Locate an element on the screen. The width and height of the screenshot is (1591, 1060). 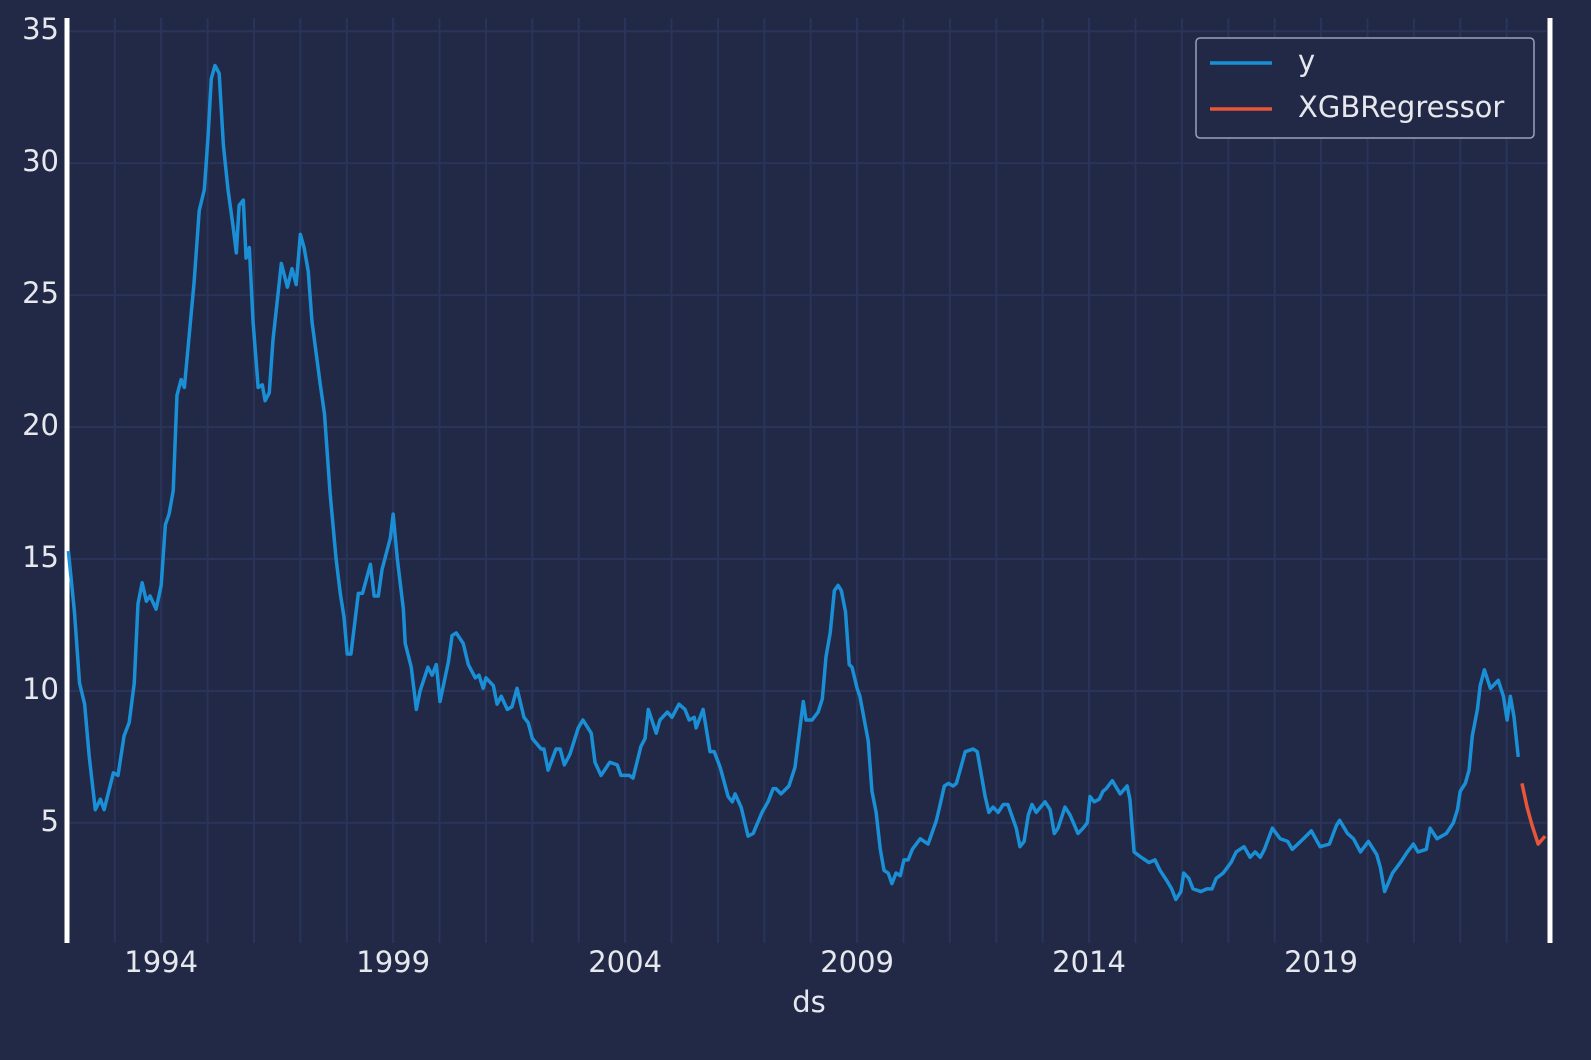
y-tick-label: 25 is located at coordinates (40, 293).